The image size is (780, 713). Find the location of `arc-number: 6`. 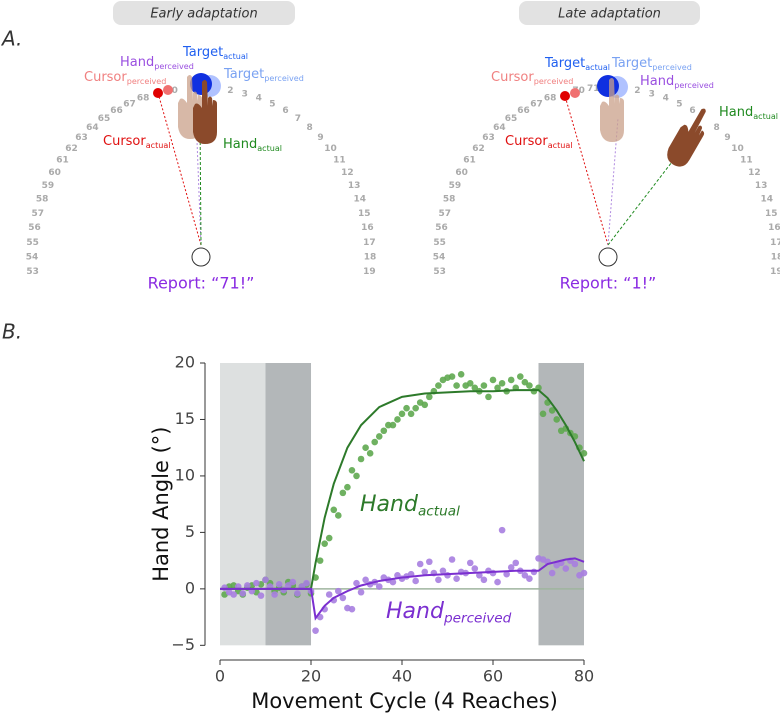

arc-number: 6 is located at coordinates (692, 111).